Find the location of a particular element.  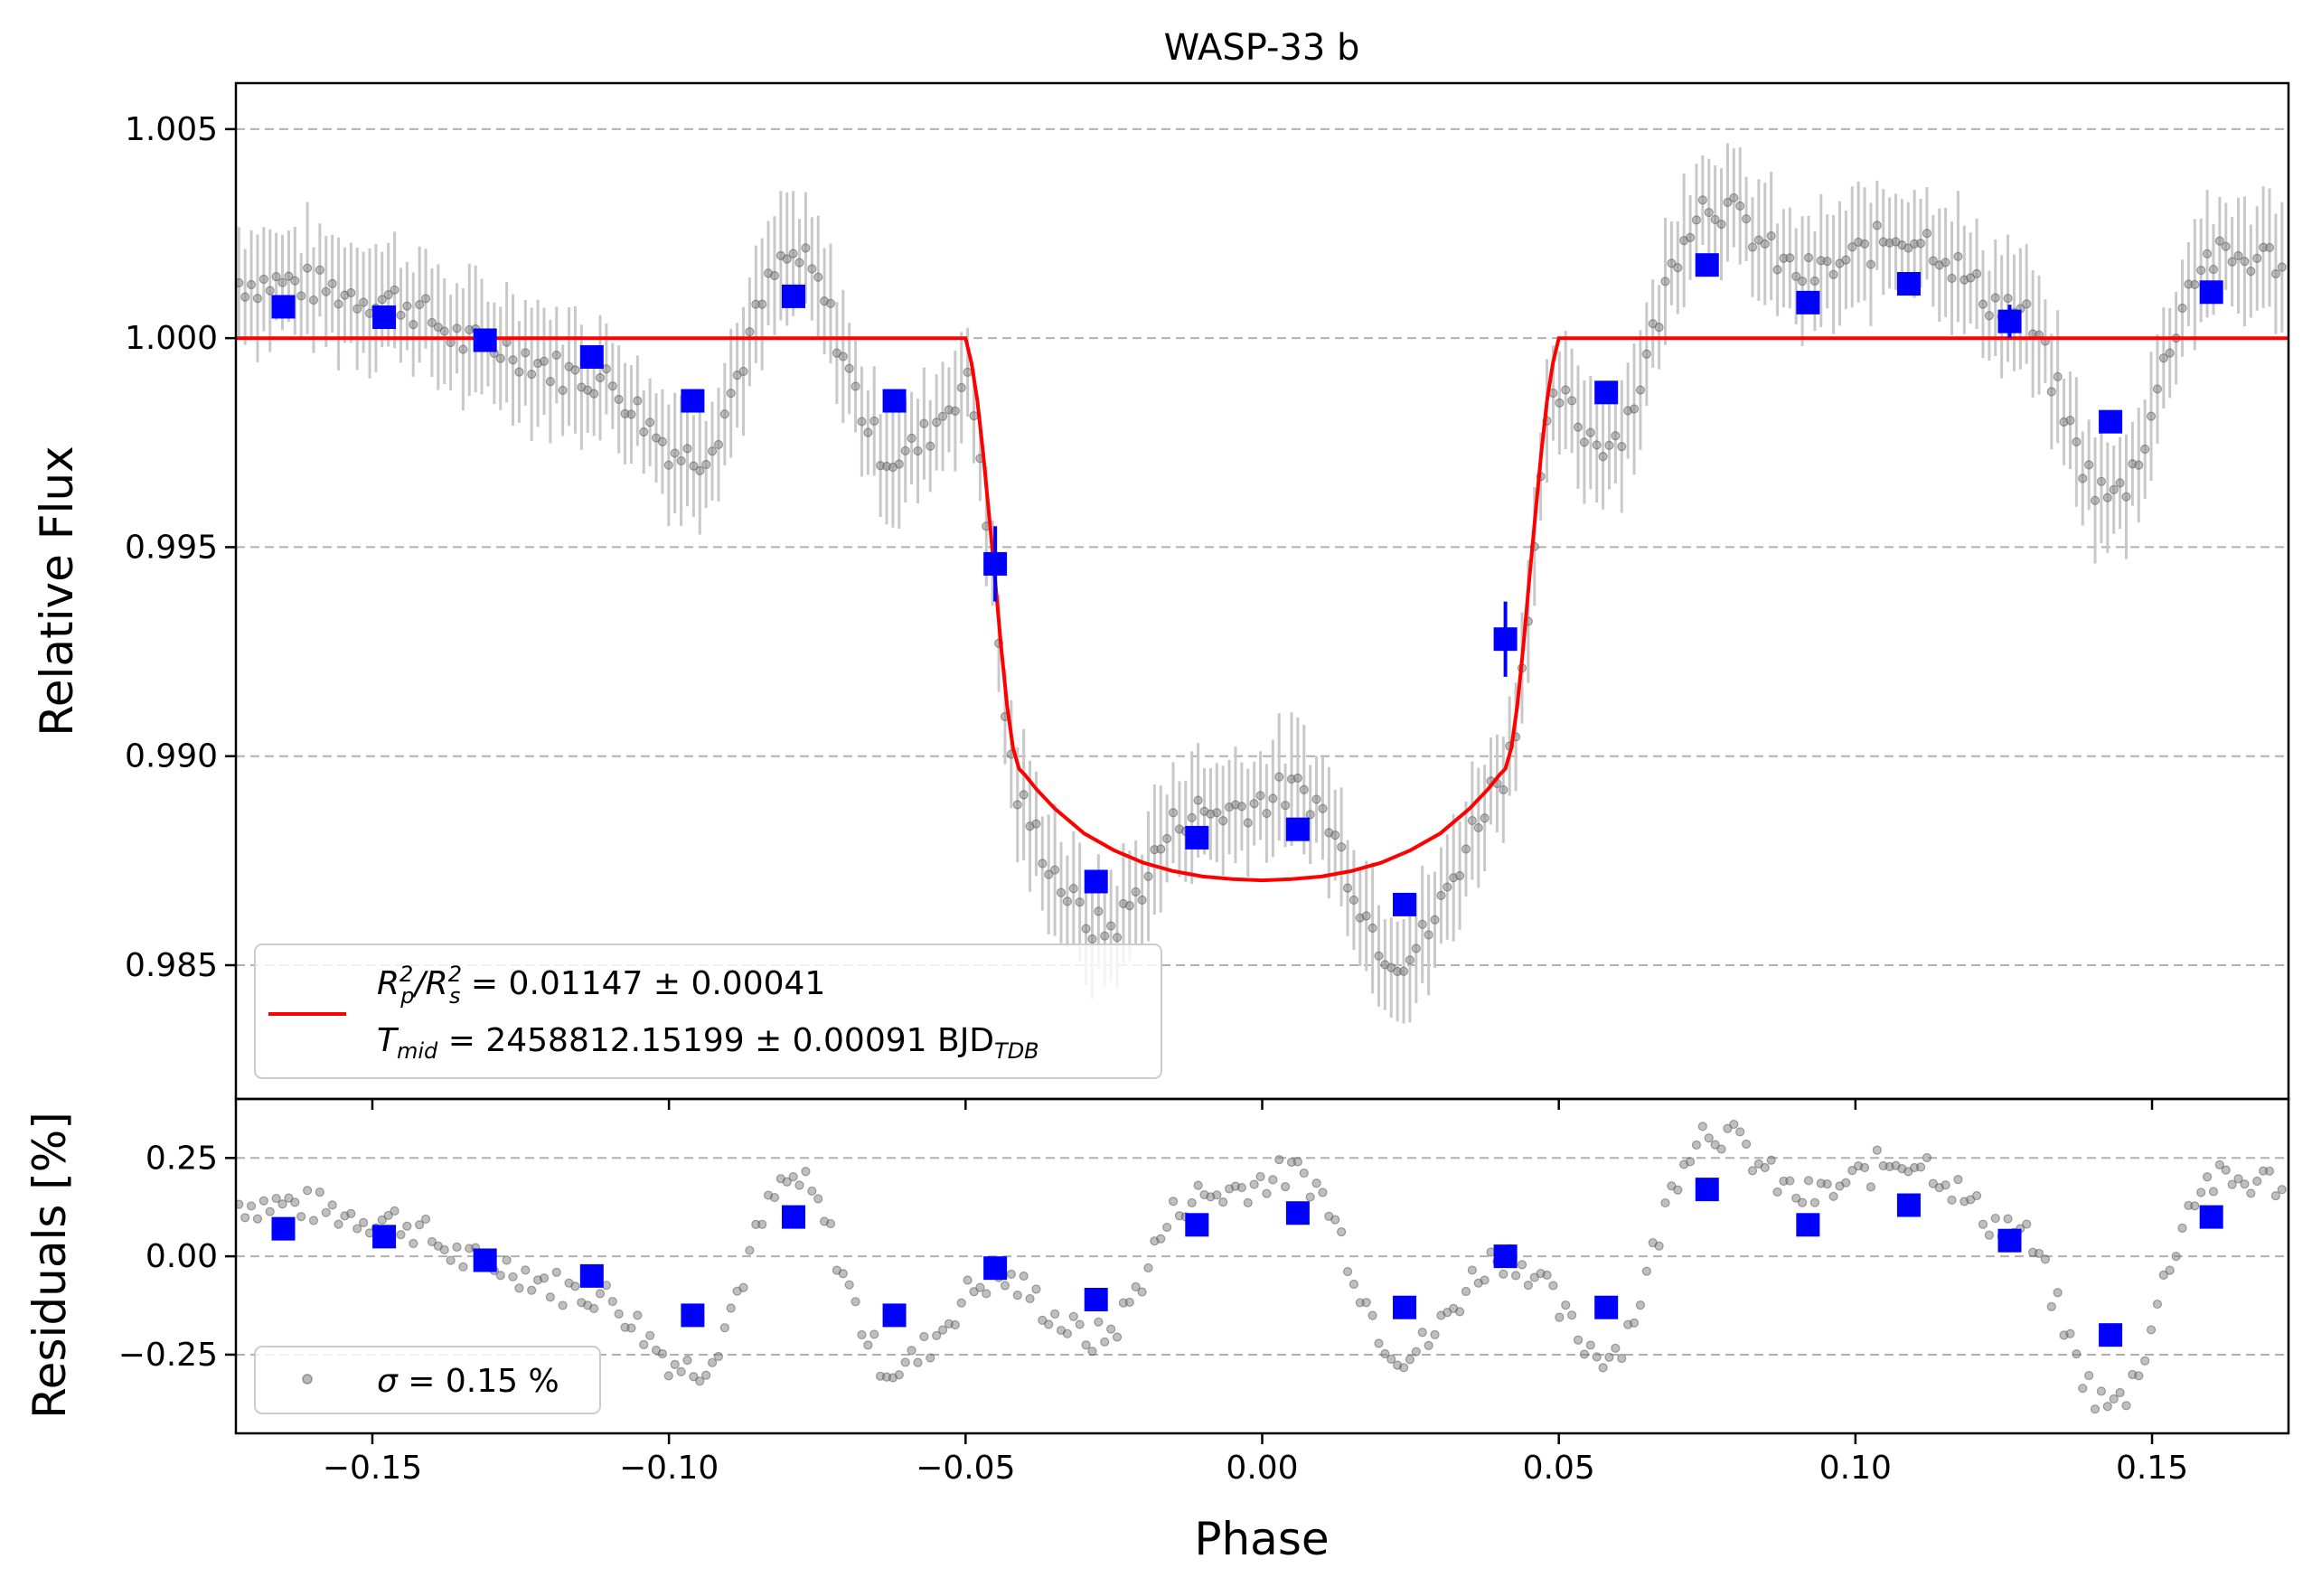

residuals-y-tick-label: 0.00 is located at coordinates (182, 1256).